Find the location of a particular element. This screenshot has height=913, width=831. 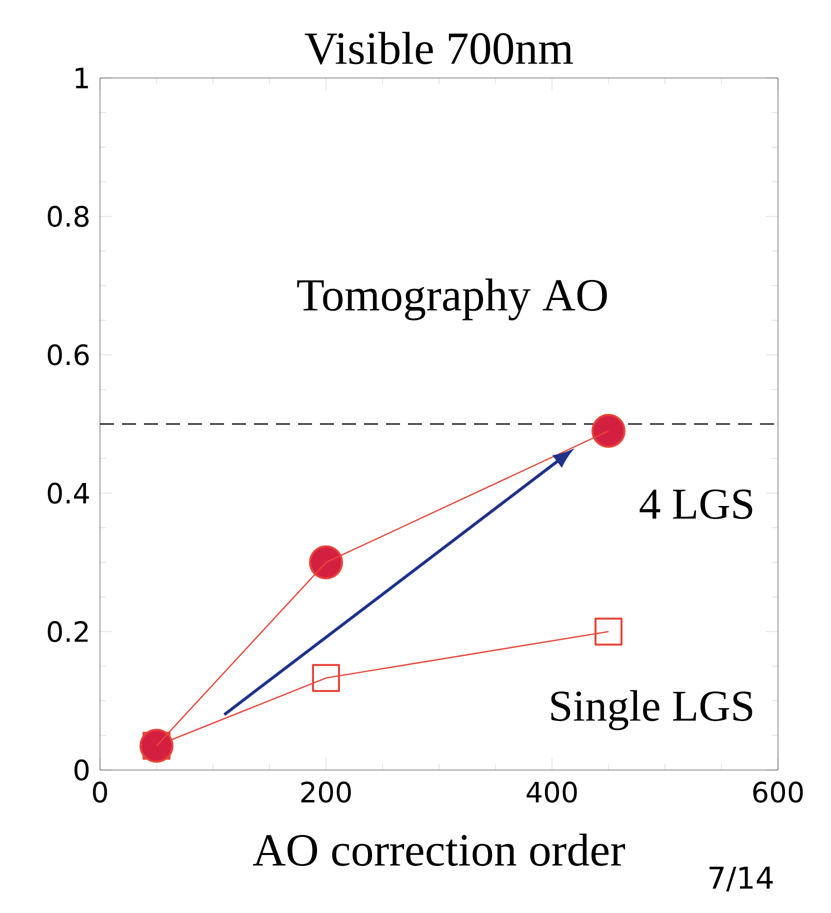

series-label: 4 LGS is located at coordinates (696, 504).